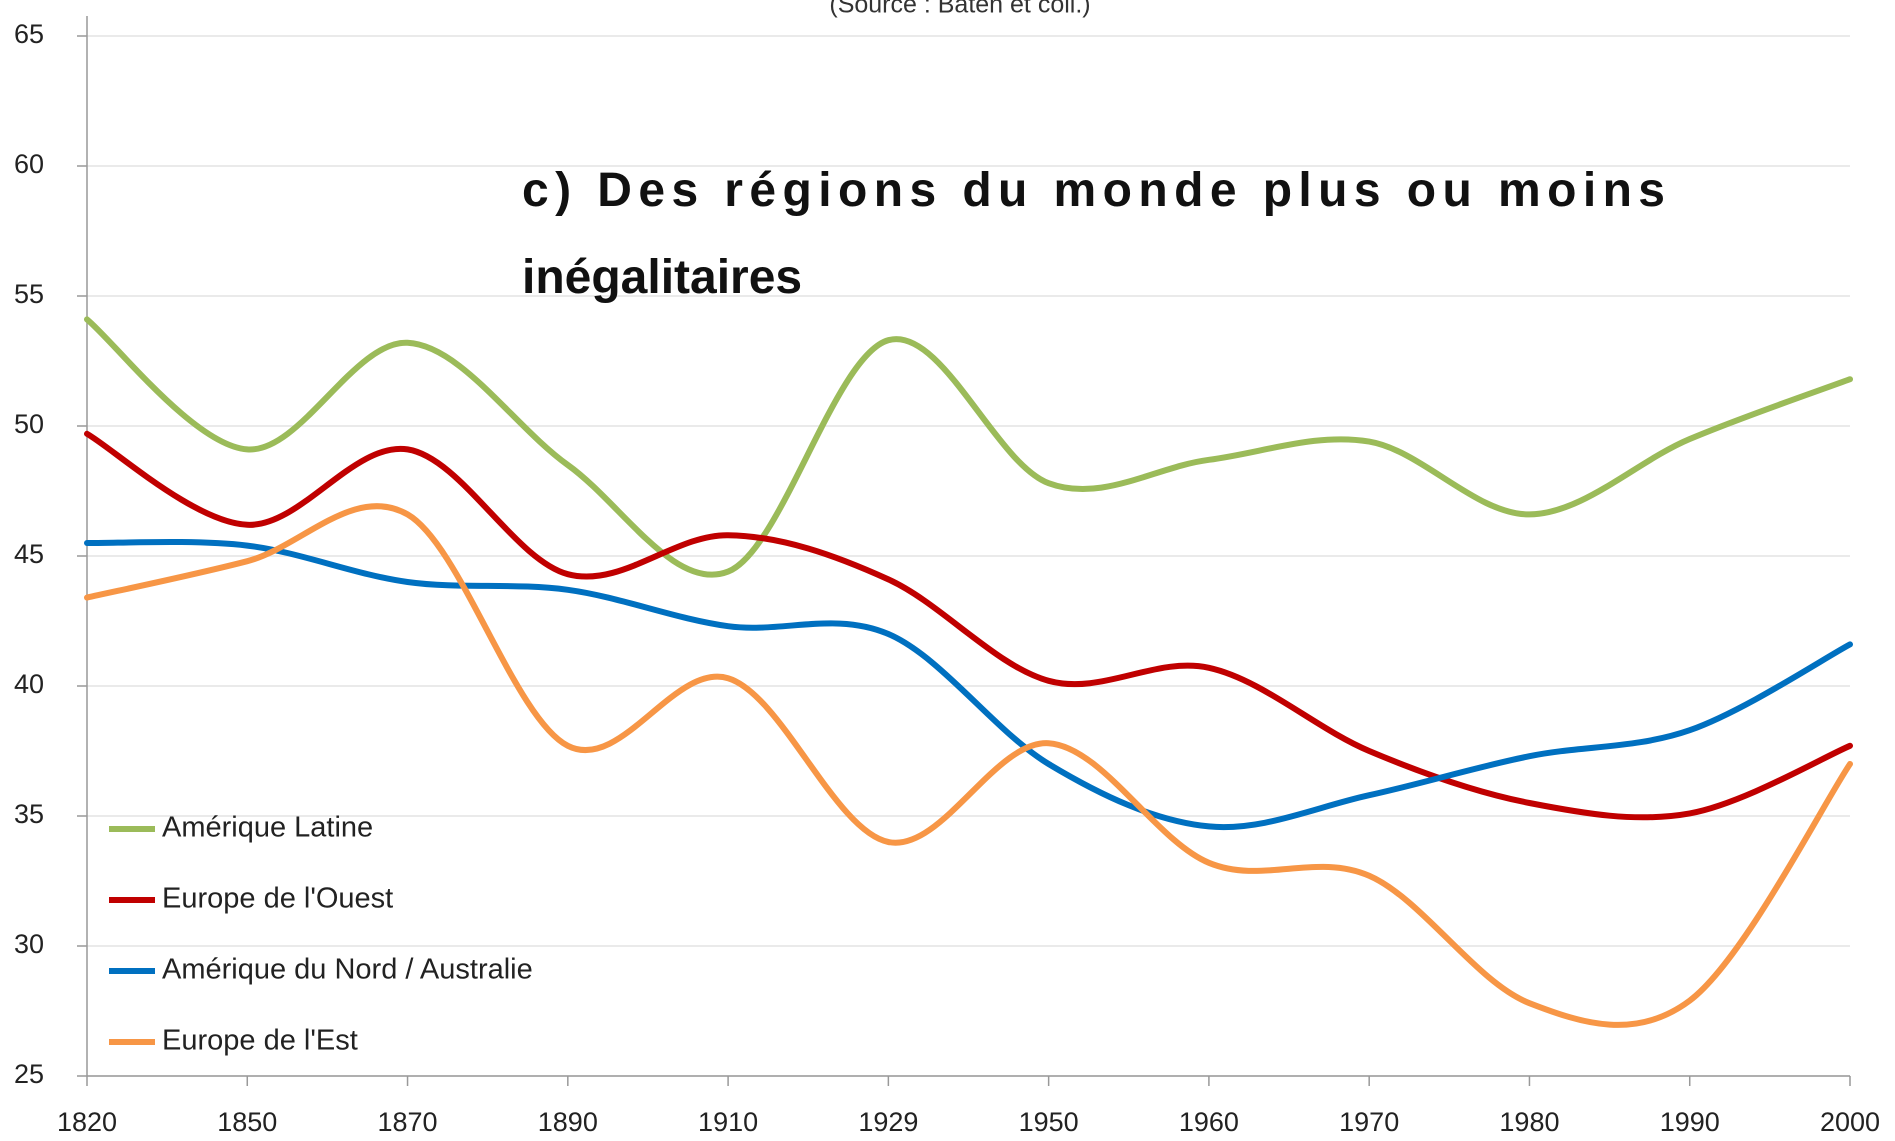 Image resolution: width=1895 pixels, height=1141 pixels. What do you see at coordinates (1529, 1122) in the screenshot?
I see `x-tick-label: 1980` at bounding box center [1529, 1122].